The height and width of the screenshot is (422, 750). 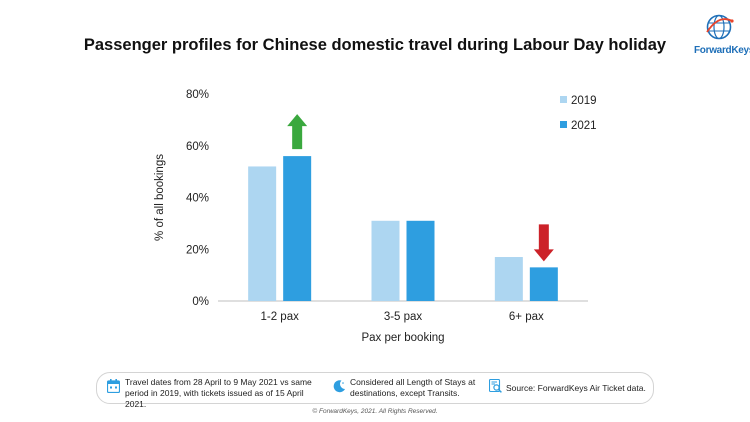 What do you see at coordinates (543, 284) in the screenshot?
I see `bar-2021-6-pax` at bounding box center [543, 284].